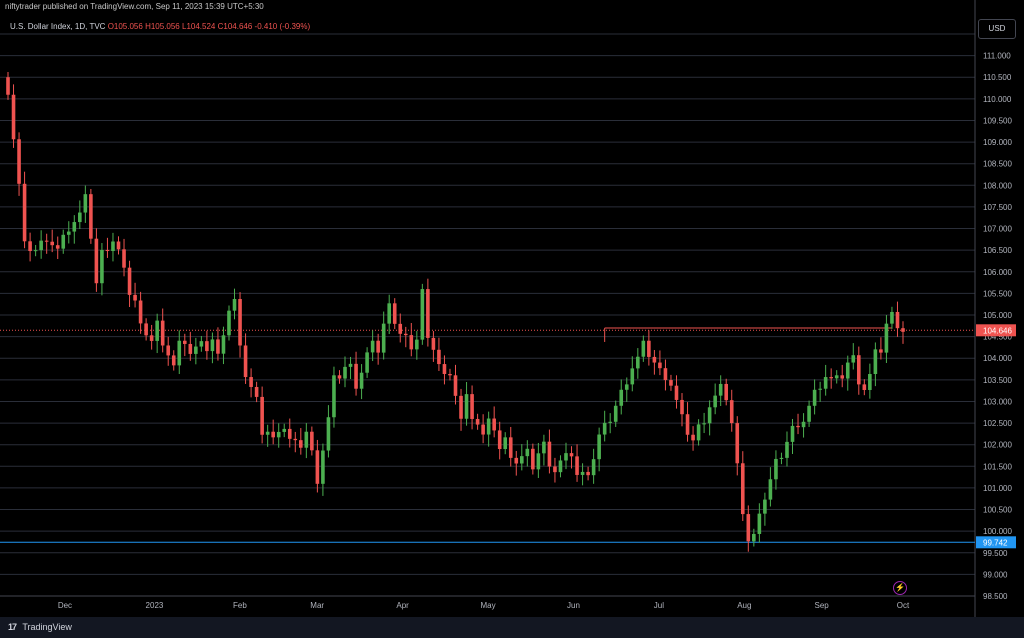  What do you see at coordinates (997, 142) in the screenshot?
I see `y-tick-label: 109.000` at bounding box center [997, 142].